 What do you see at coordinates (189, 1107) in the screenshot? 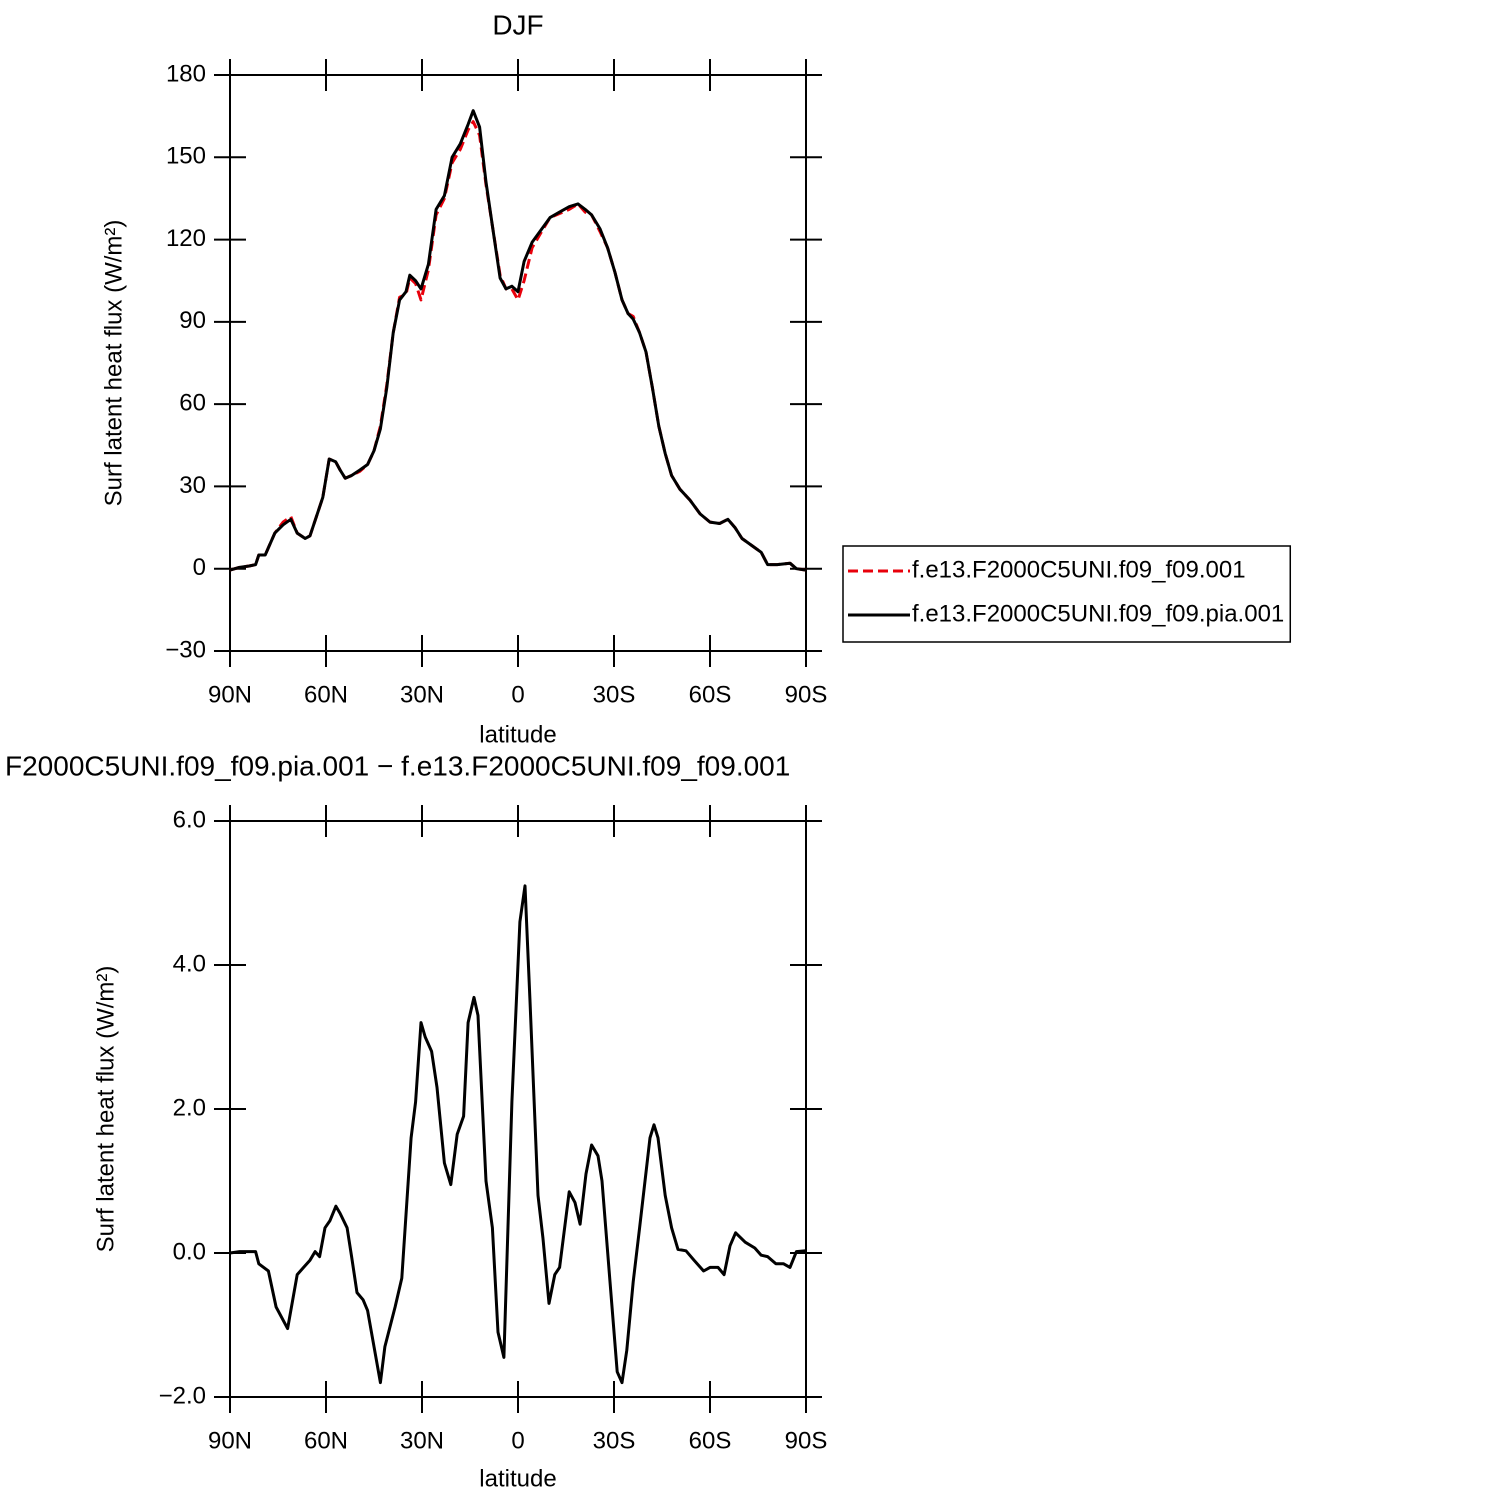
I see `y-tick-label: 2.0` at bounding box center [189, 1107].